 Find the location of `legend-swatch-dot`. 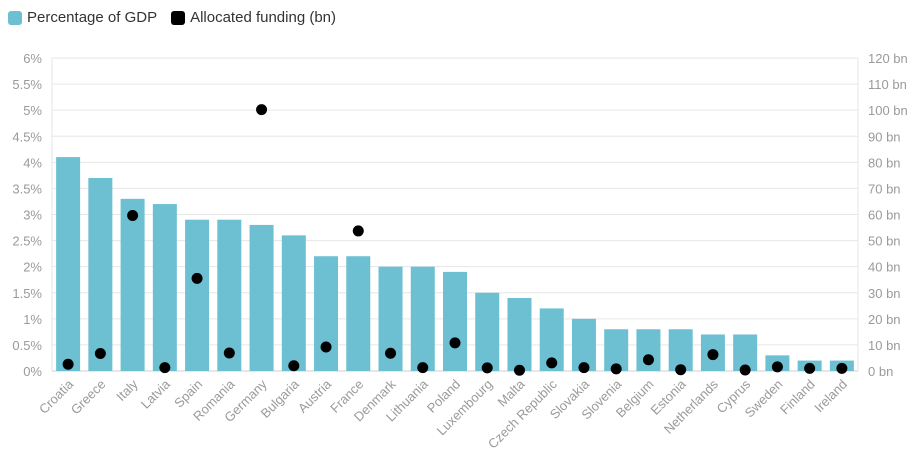

legend-swatch-dot is located at coordinates (178, 17).